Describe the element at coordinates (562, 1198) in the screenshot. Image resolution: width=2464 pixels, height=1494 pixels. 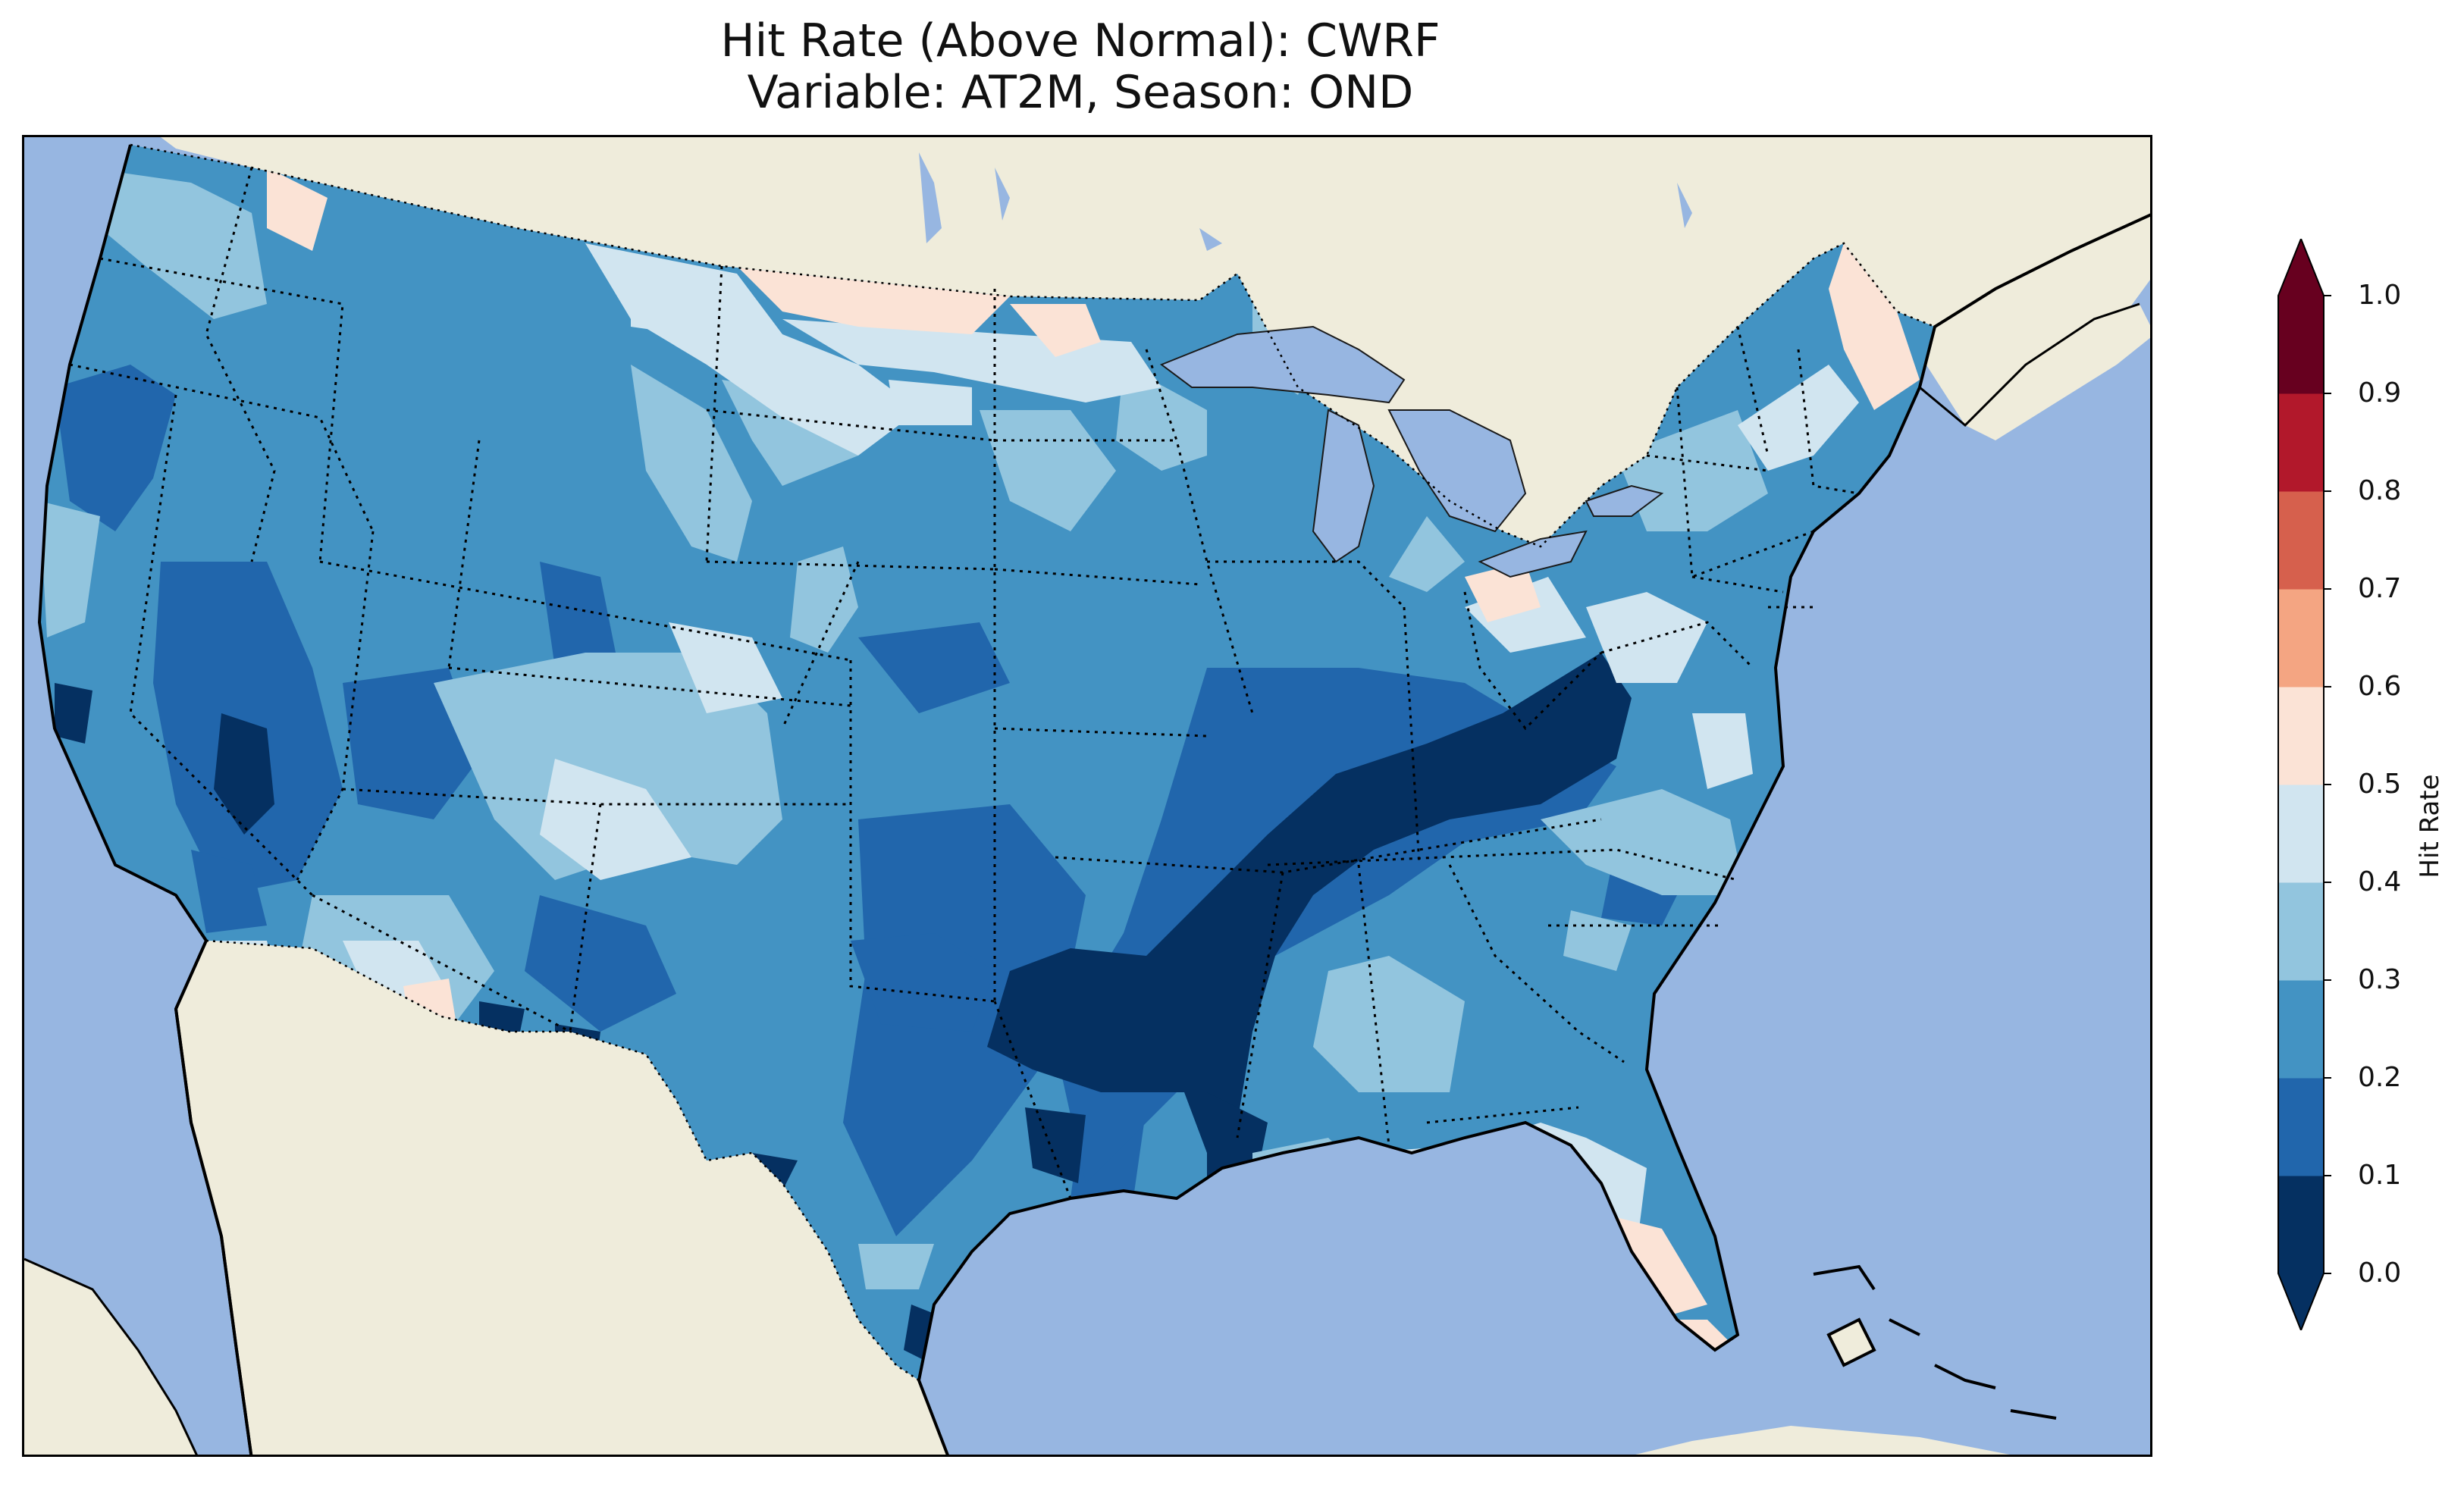
I see `mexico-land` at that location.